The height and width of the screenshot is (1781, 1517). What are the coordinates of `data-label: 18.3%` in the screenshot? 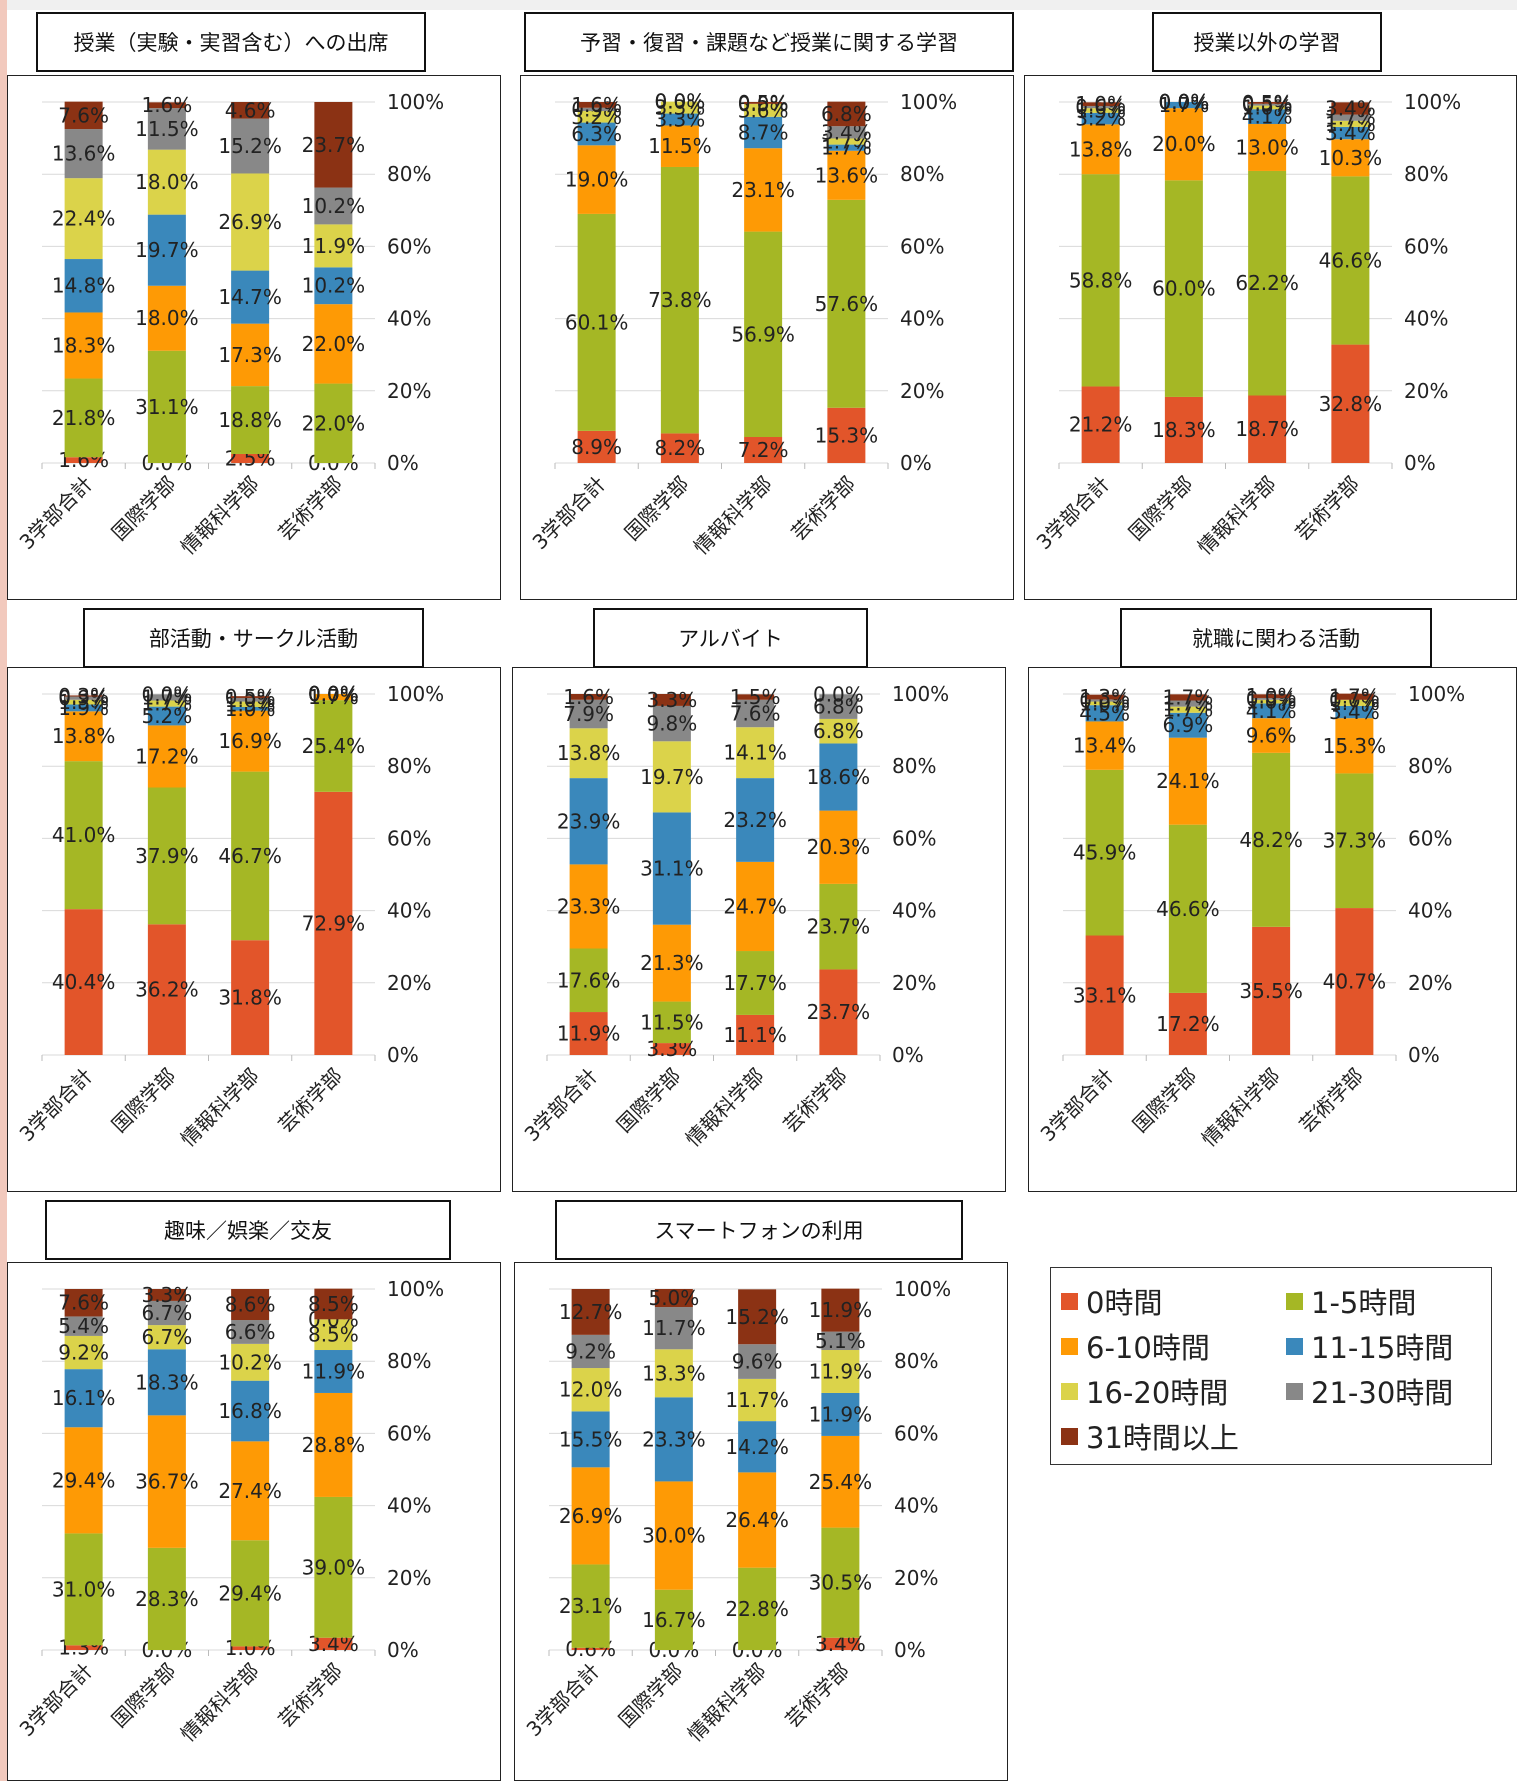 It's located at (84, 345).